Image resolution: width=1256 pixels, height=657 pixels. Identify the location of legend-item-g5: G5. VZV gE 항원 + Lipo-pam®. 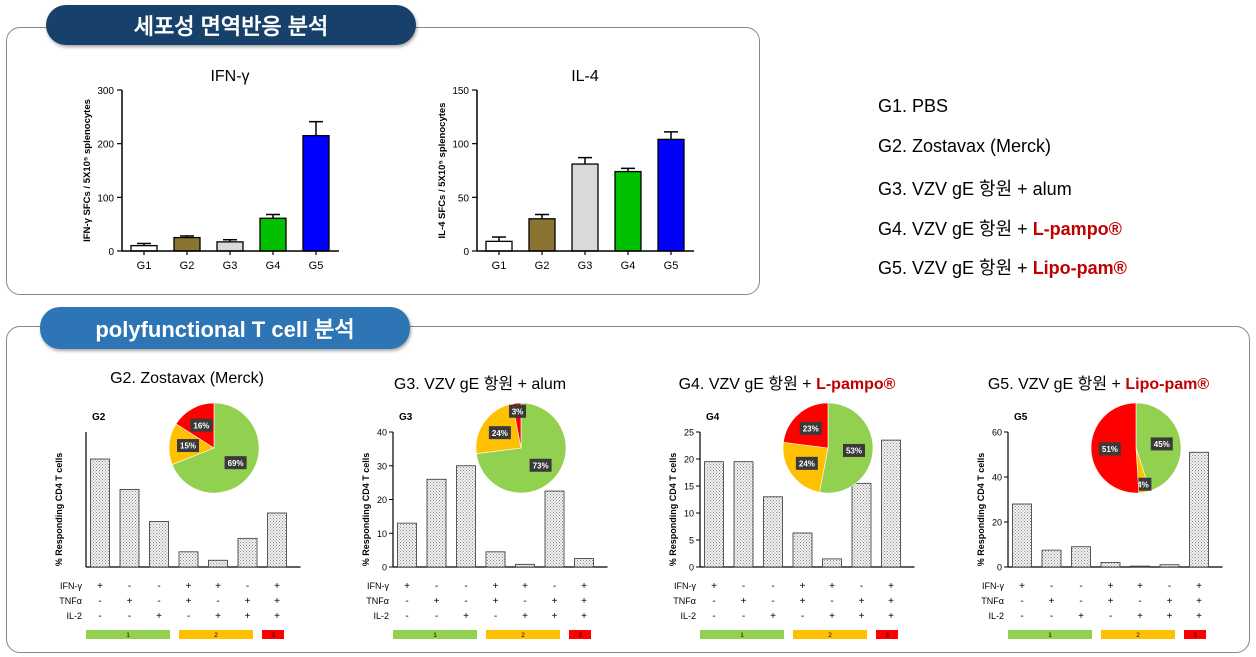
(1002, 274).